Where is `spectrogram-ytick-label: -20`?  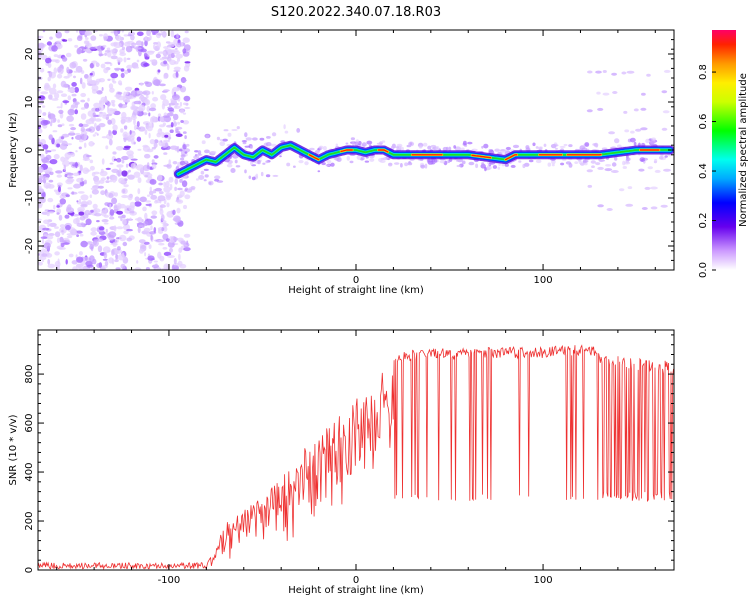
spectrogram-ytick-label: -20 is located at coordinates (29, 246).